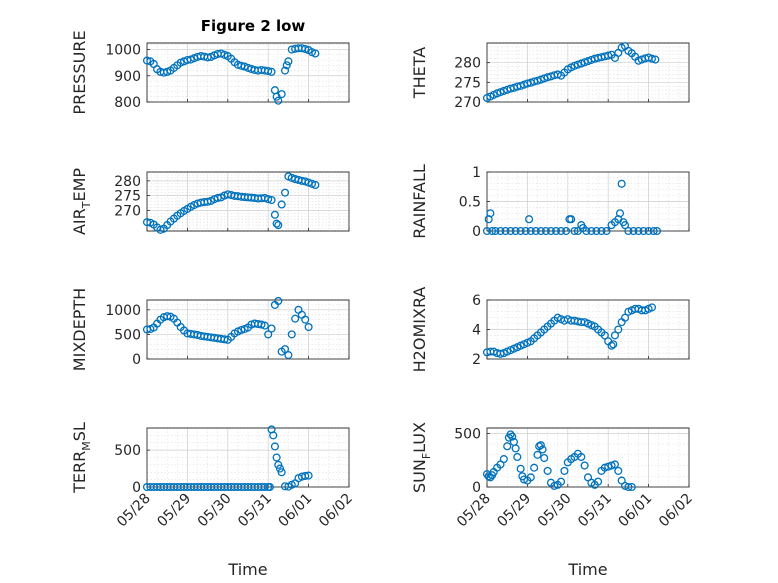 This screenshot has height=583, width=778. What do you see at coordinates (255, 511) in the screenshot?
I see `x-tick-label: 05/31` at bounding box center [255, 511].